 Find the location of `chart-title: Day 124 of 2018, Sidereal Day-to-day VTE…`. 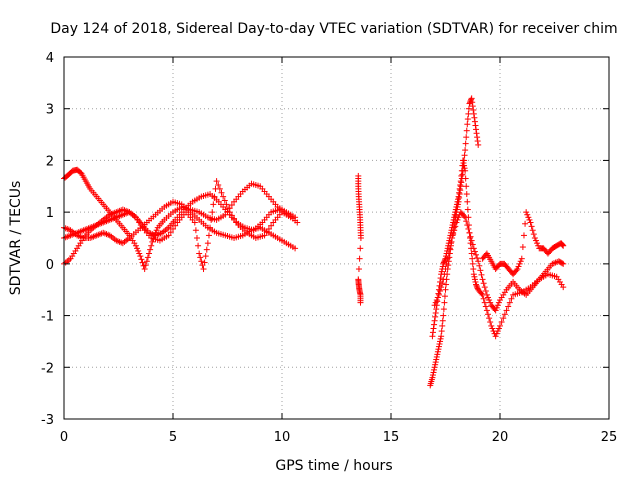

chart-title: Day 124 of 2018, Sidereal Day-to-day VTE… is located at coordinates (333, 29).